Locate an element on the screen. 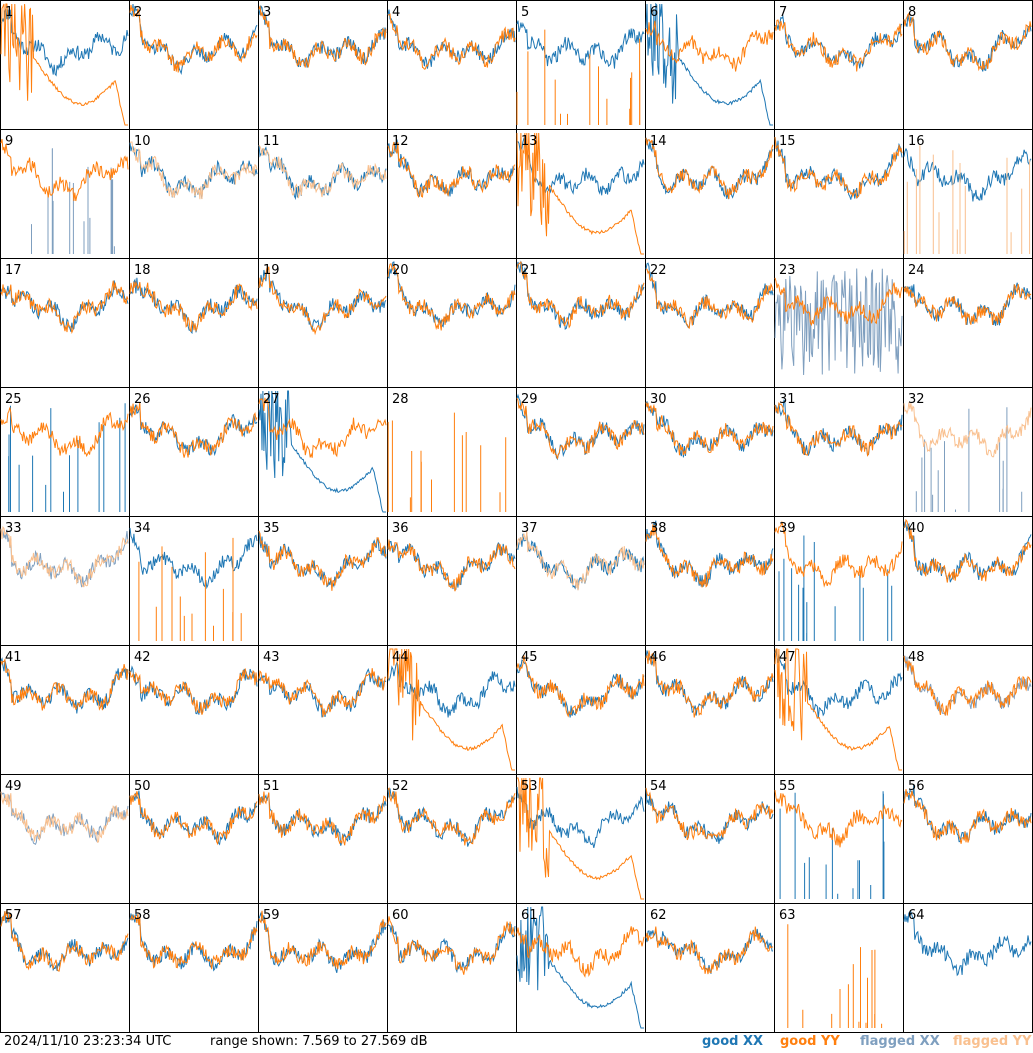 This screenshot has width=1033, height=1053. panel-12: 12 is located at coordinates (452, 194).